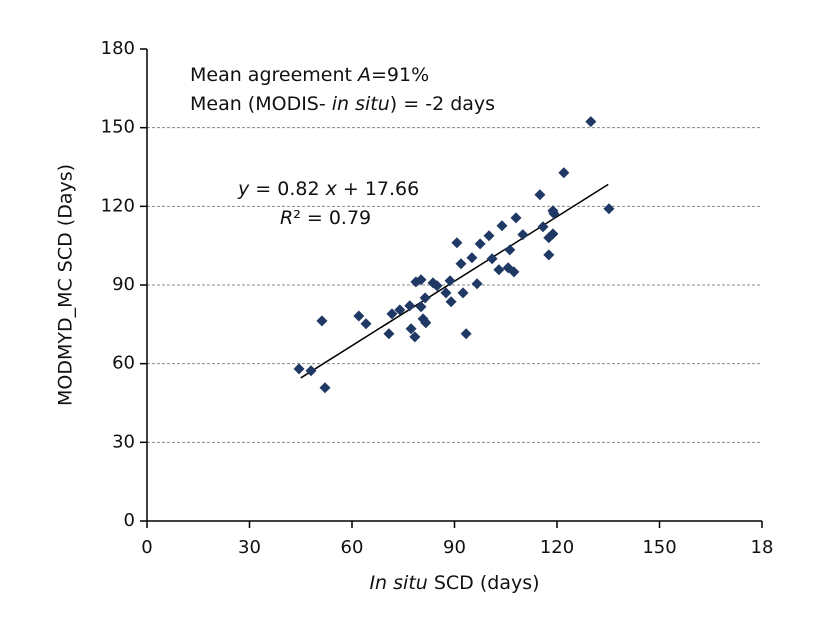 The image size is (820, 636). Describe the element at coordinates (123, 284) in the screenshot. I see `y-tick-label: 90` at that location.